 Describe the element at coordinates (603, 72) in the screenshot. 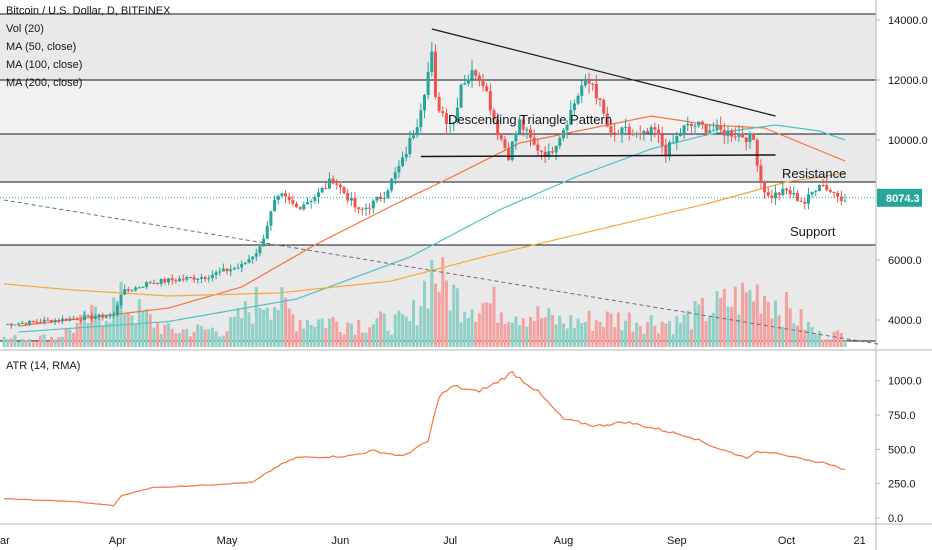

I see `descending-trendline` at that location.